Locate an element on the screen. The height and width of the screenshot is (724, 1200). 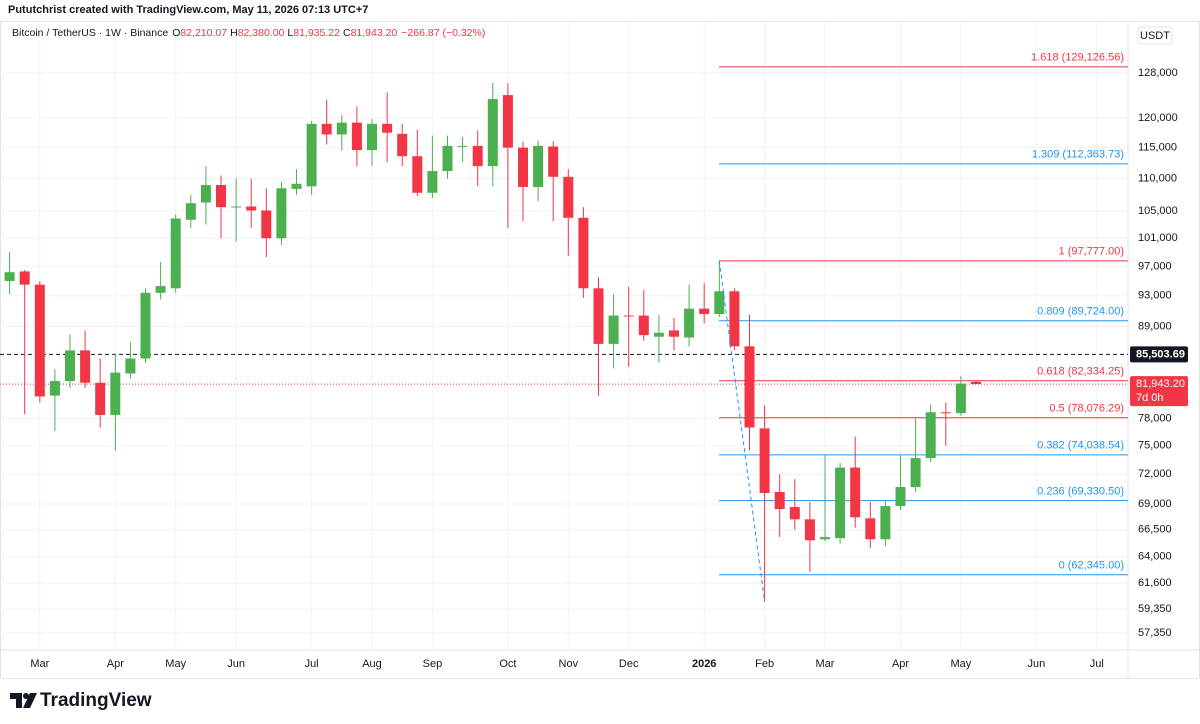
y-tick-label: 128,000 is located at coordinates (1158, 73).